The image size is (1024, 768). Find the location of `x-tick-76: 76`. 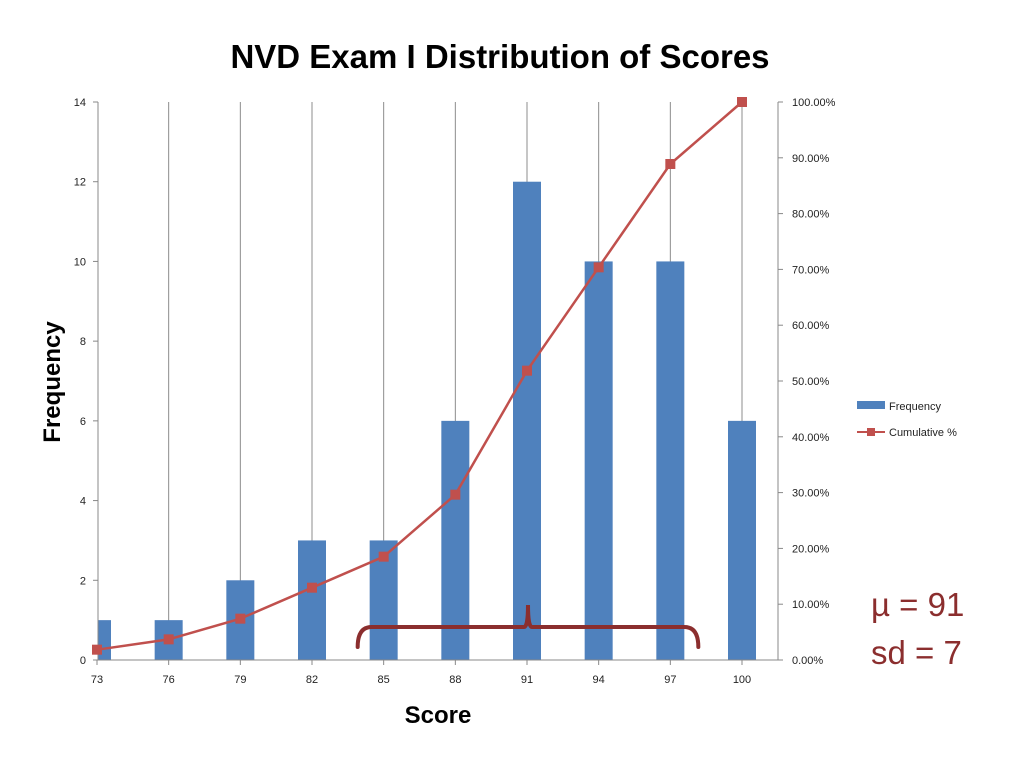

x-tick-76: 76 is located at coordinates (169, 680).